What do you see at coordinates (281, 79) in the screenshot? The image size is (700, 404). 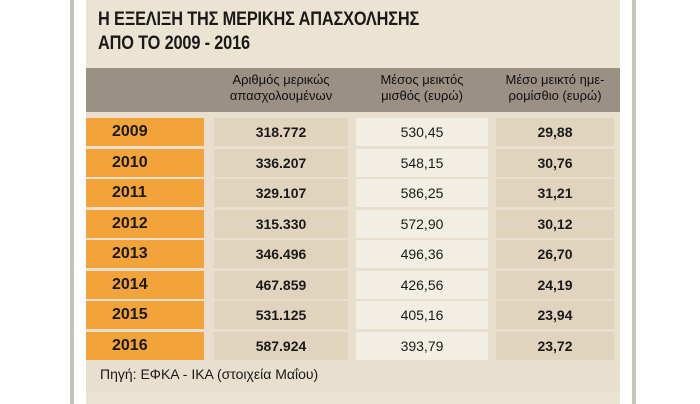 I see `column-header-line: Αριθμός μερικώς` at bounding box center [281, 79].